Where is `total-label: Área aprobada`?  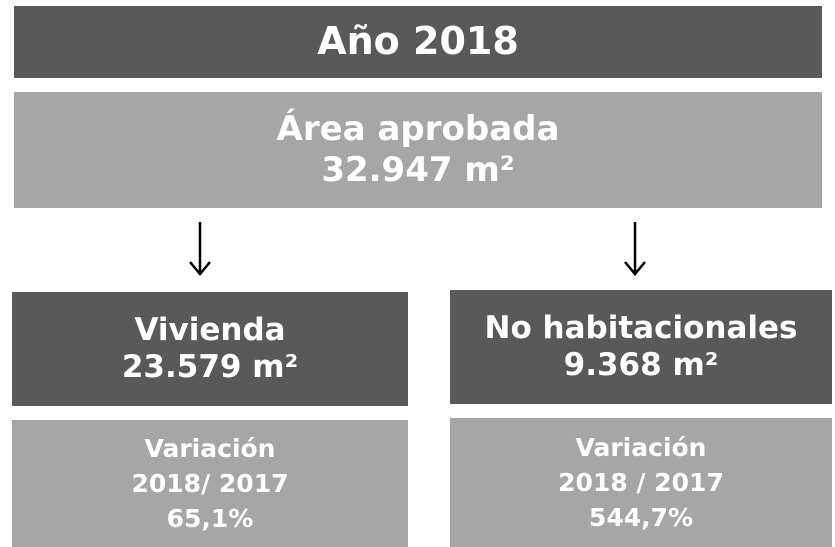 total-label: Área aprobada is located at coordinates (418, 129).